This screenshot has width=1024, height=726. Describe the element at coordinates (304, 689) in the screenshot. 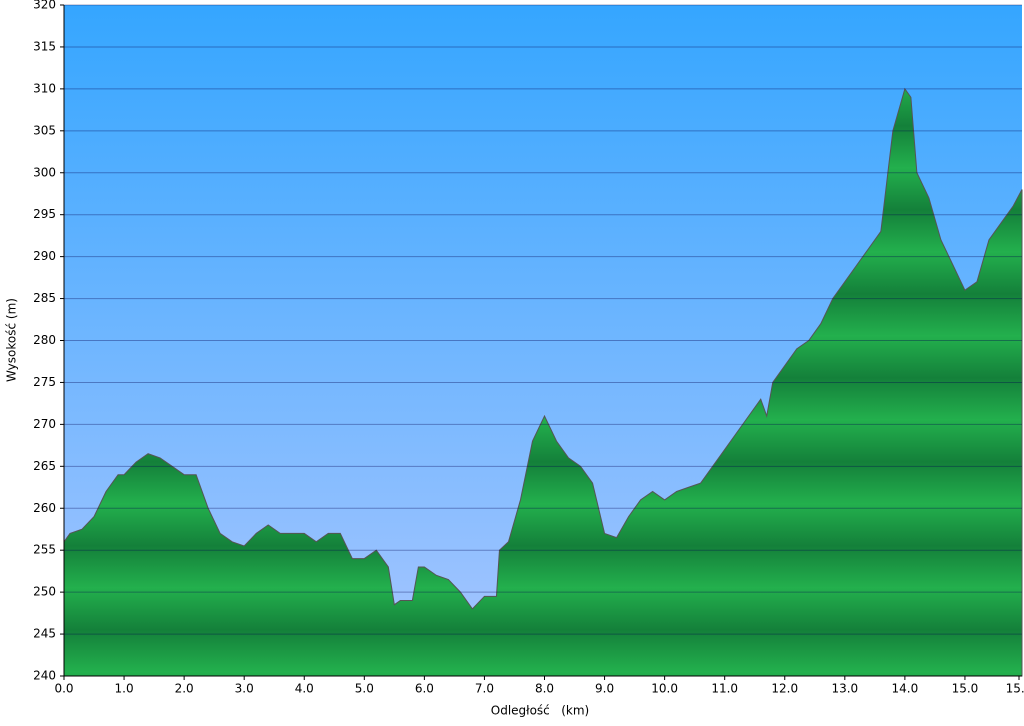

I see `x-tick-label: 4.0` at that location.